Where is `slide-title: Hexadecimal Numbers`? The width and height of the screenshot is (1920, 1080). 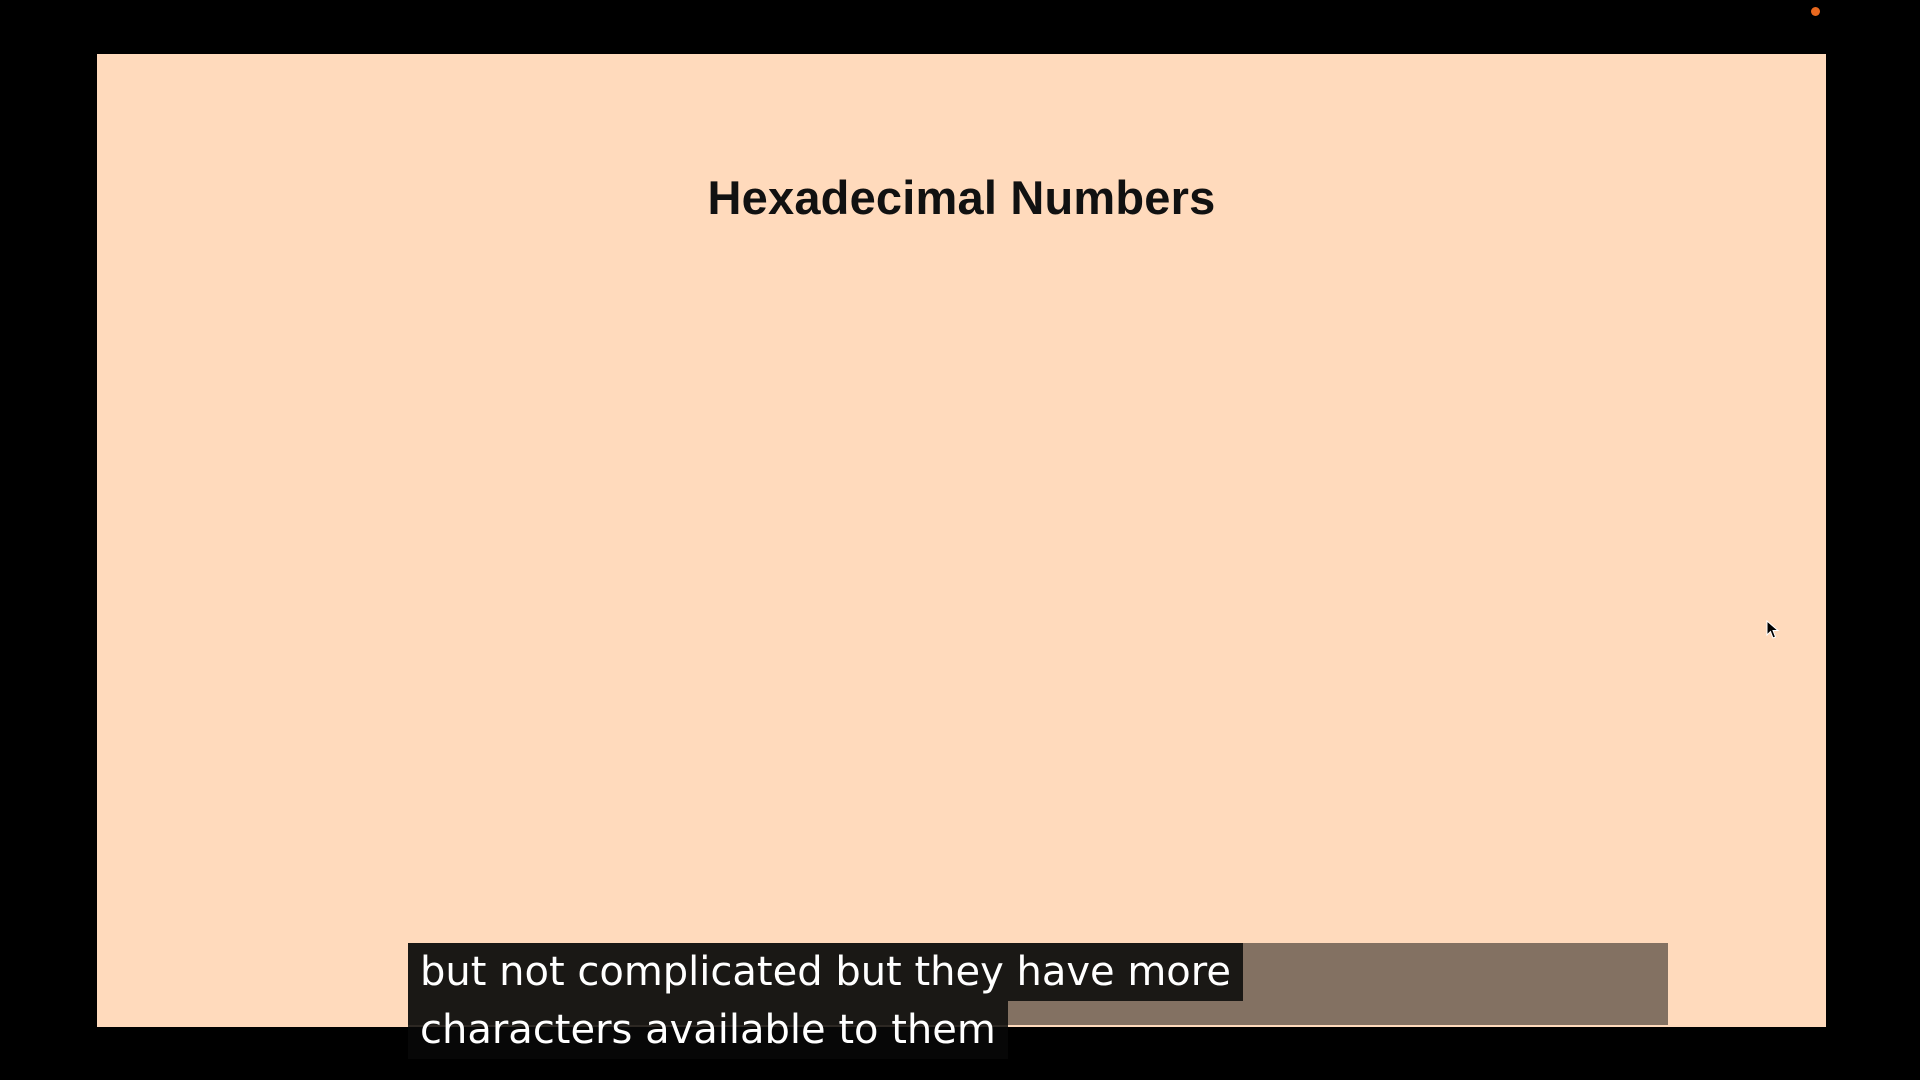 slide-title: Hexadecimal Numbers is located at coordinates (961, 197).